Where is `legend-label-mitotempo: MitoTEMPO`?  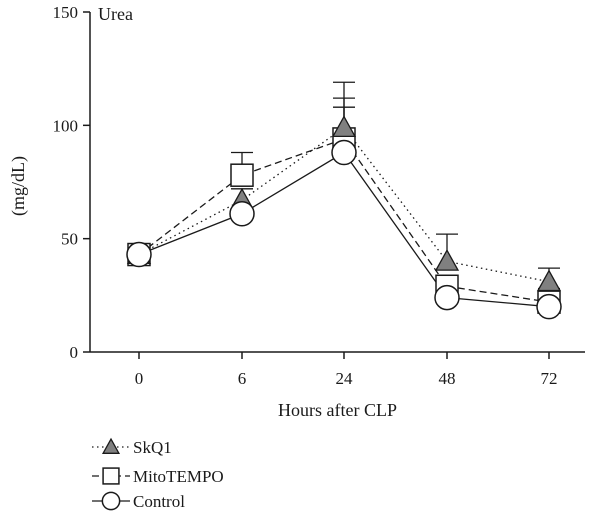 legend-label-mitotempo: MitoTEMPO is located at coordinates (178, 476).